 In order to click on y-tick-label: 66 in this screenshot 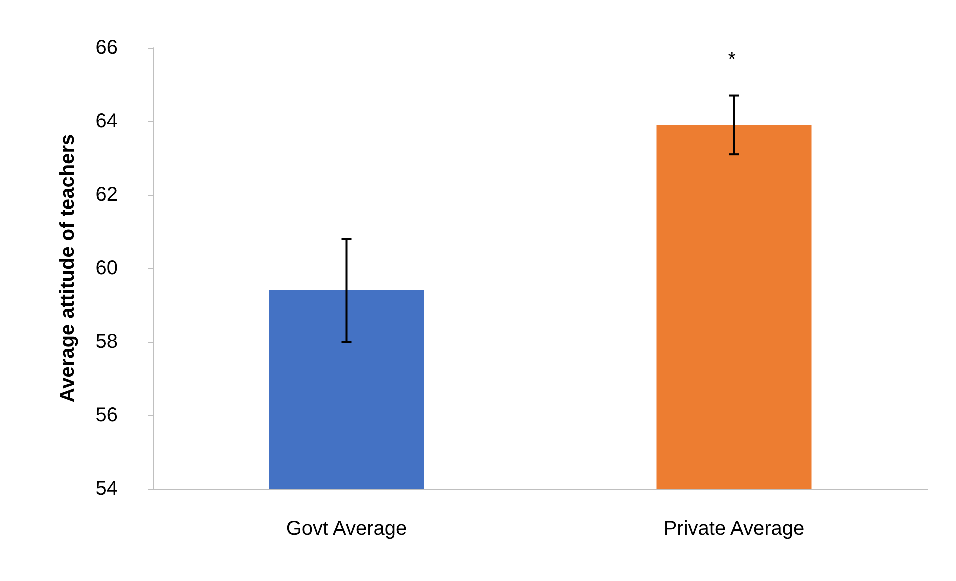, I will do `click(107, 48)`.